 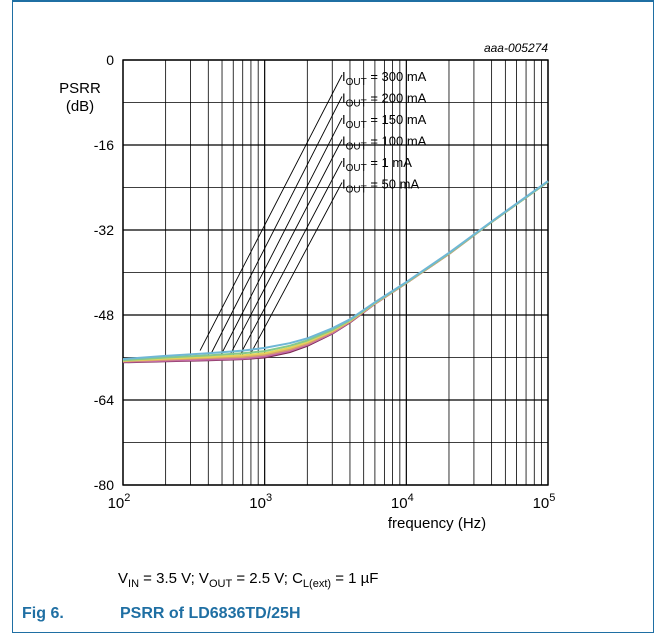 What do you see at coordinates (119, 502) in the screenshot?
I see `x-tick-label: 10²` at bounding box center [119, 502].